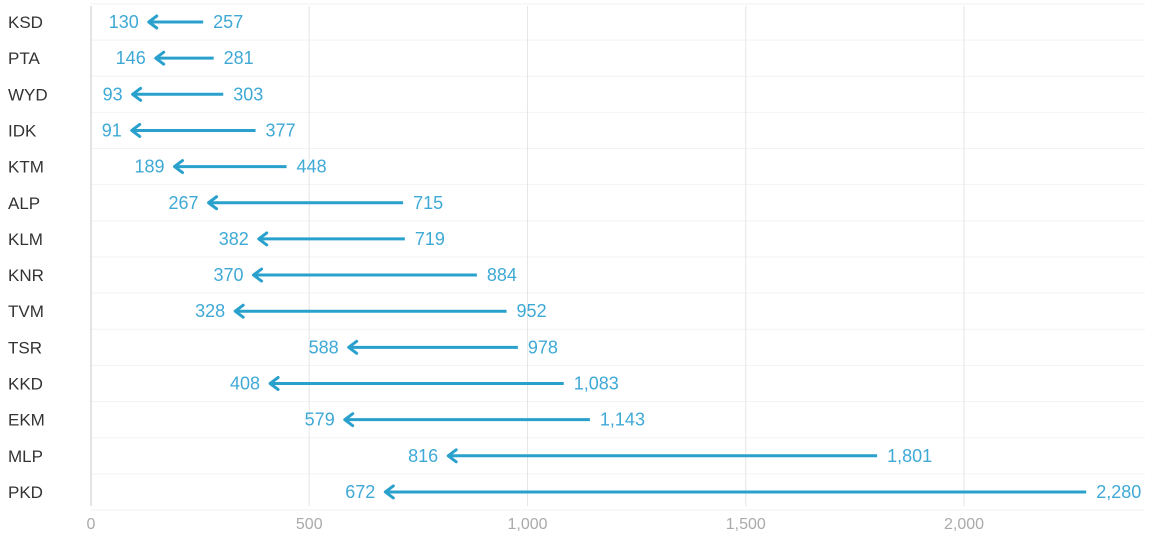 This screenshot has width=1157, height=538. What do you see at coordinates (228, 275) in the screenshot?
I see `end-value-label: 370` at bounding box center [228, 275].